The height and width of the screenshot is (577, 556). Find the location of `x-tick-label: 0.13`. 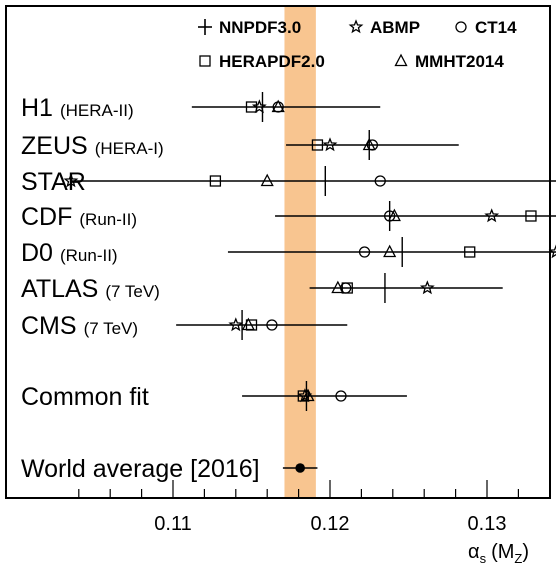

x-tick-label: 0.13 is located at coordinates (487, 524).